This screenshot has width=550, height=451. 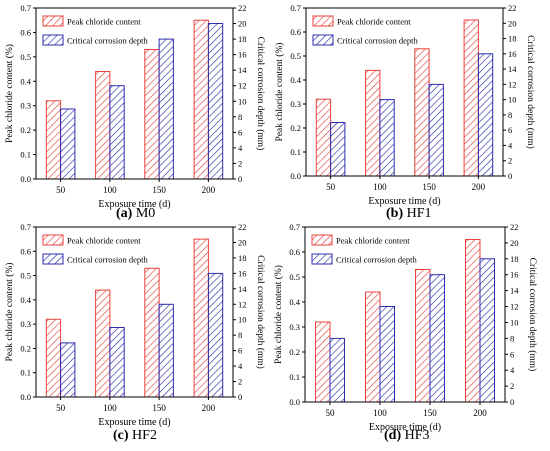 I want to click on y-axis-label: Peak chloride content (%), so click(x=9, y=312).